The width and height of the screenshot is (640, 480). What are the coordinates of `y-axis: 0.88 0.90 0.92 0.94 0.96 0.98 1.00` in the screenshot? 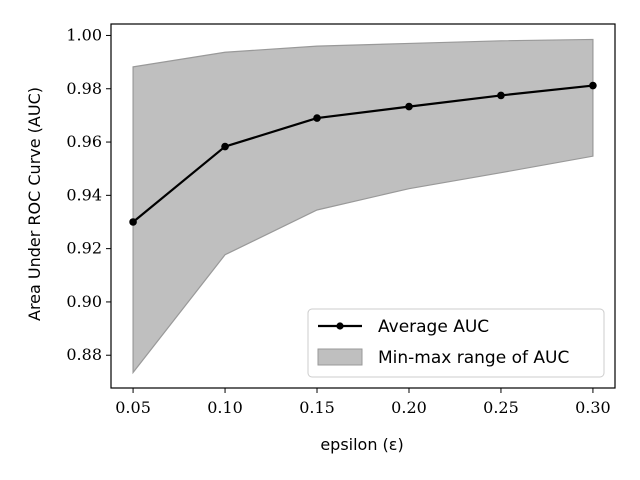 It's located at (88, 194).